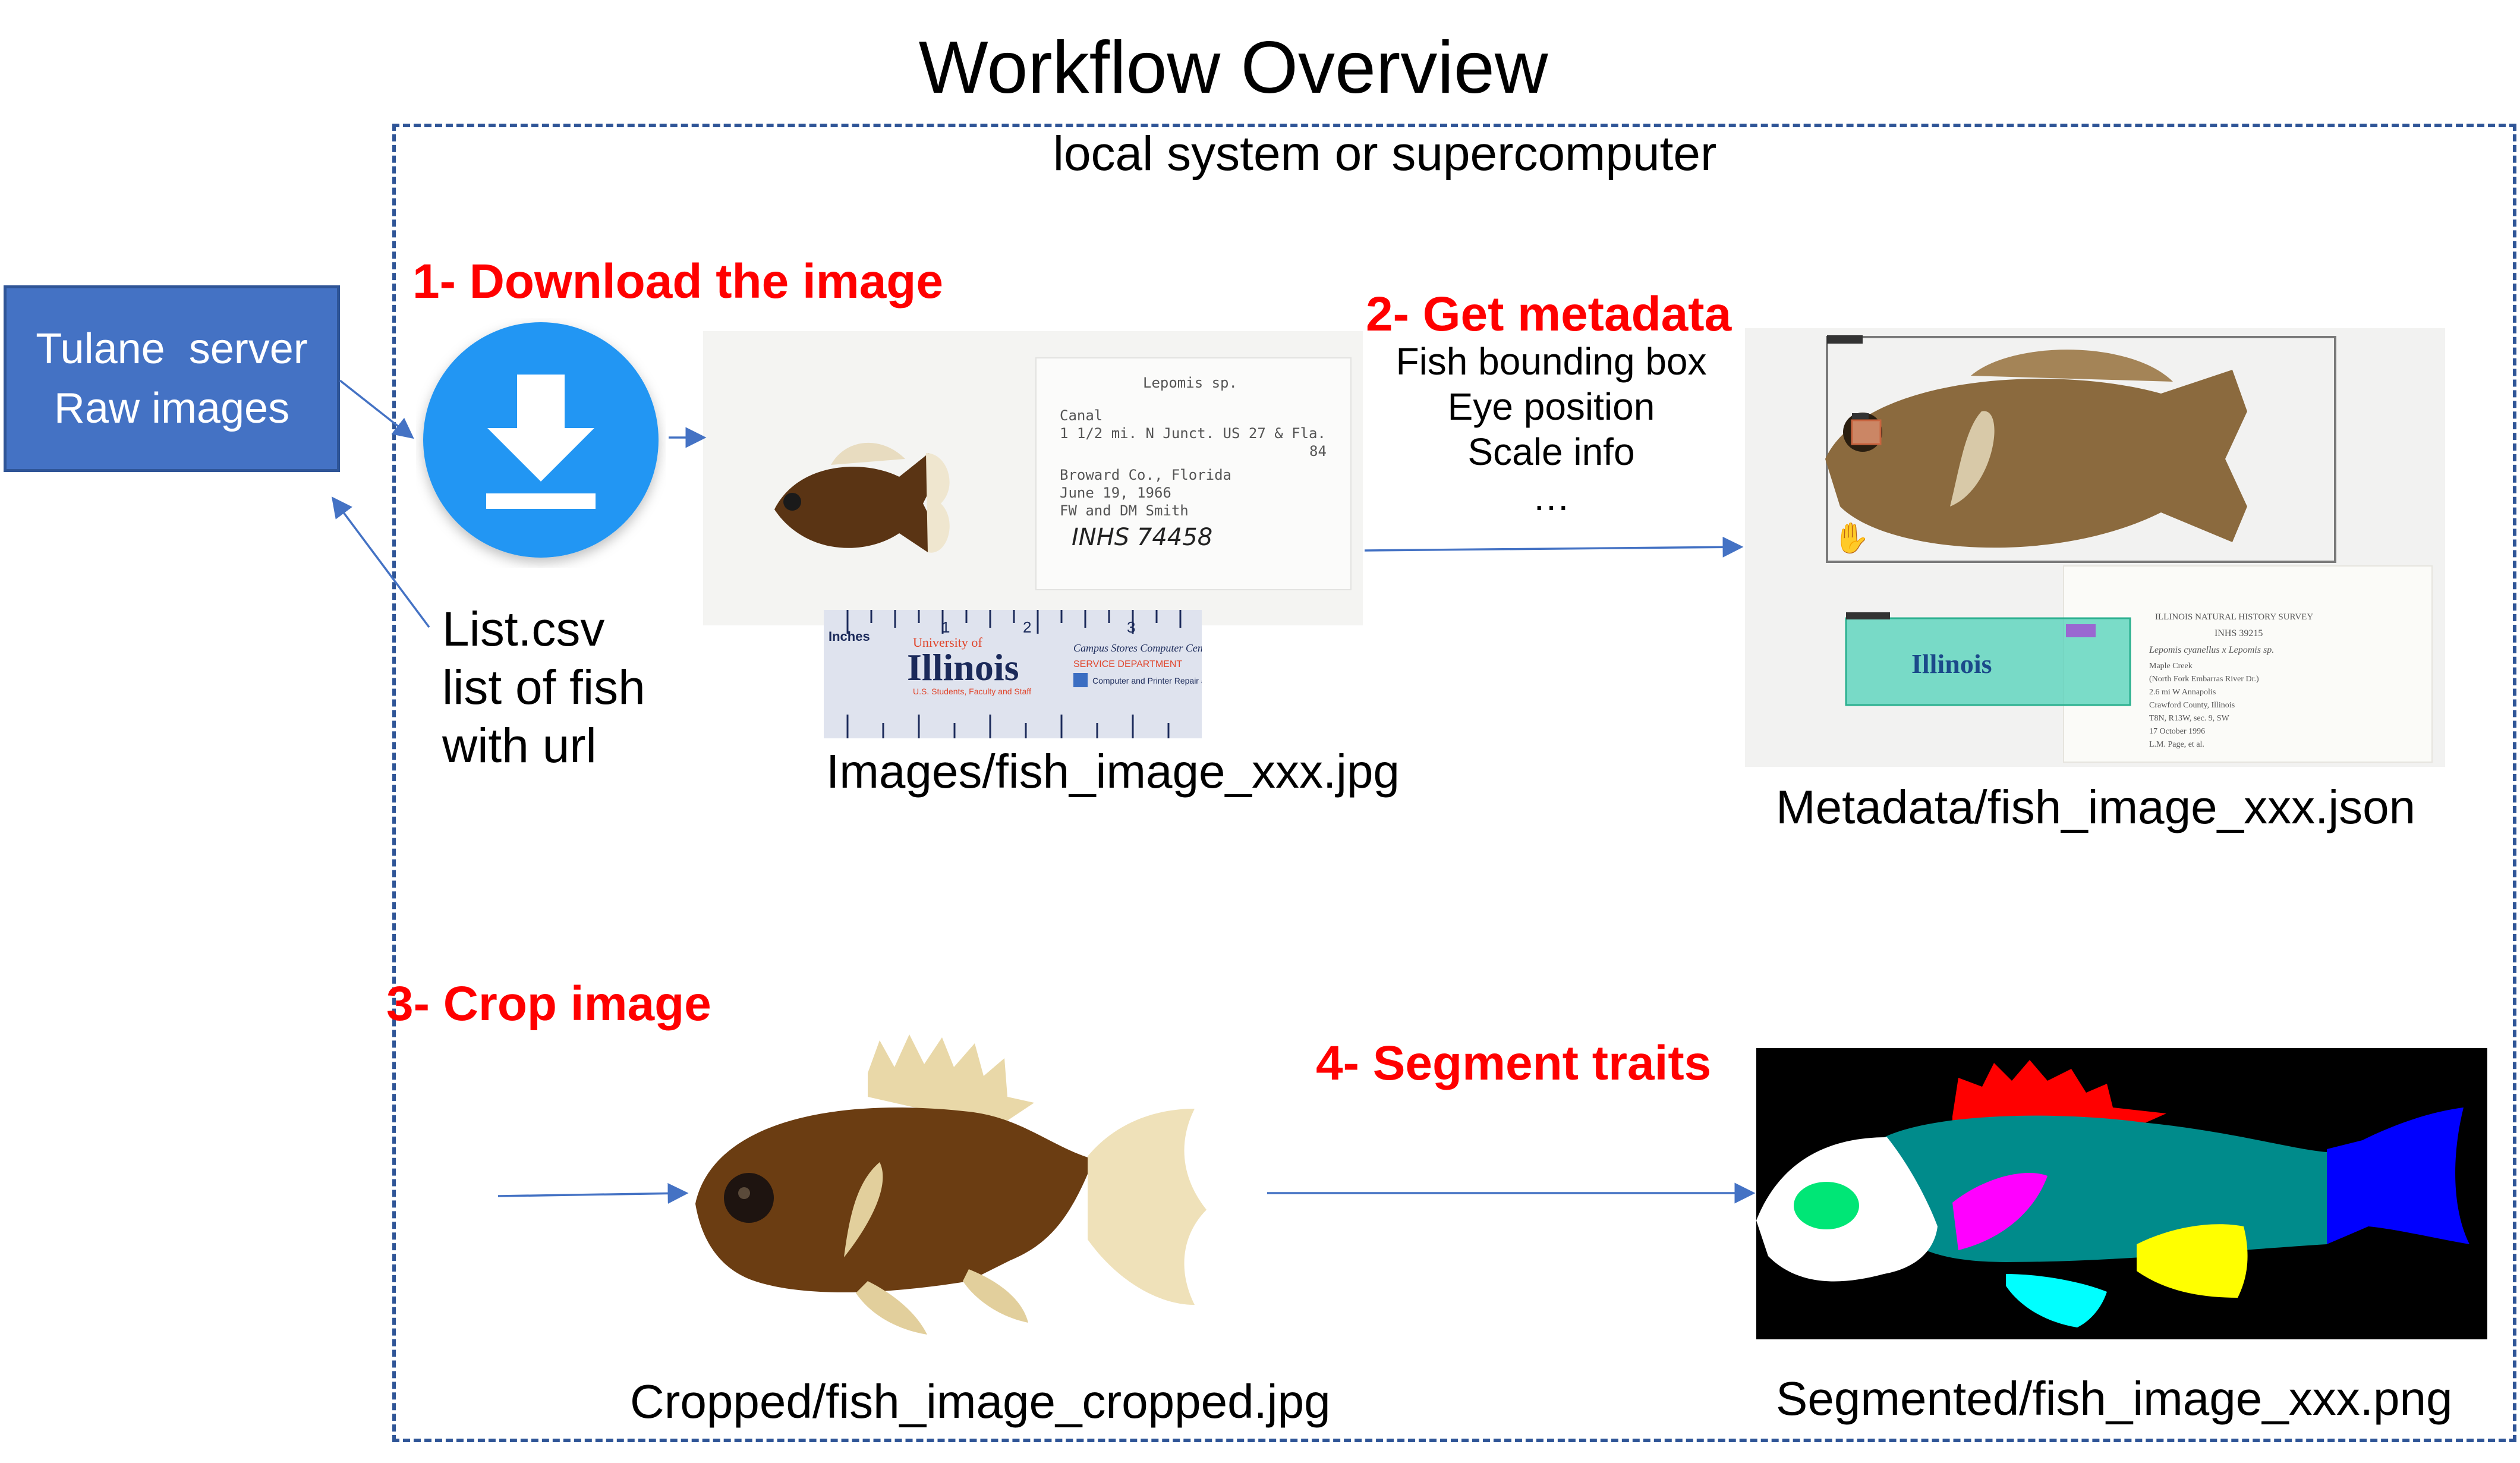 The width and height of the screenshot is (2520, 1463). What do you see at coordinates (380, 562) in the screenshot?
I see `arrow-list-to-server` at bounding box center [380, 562].